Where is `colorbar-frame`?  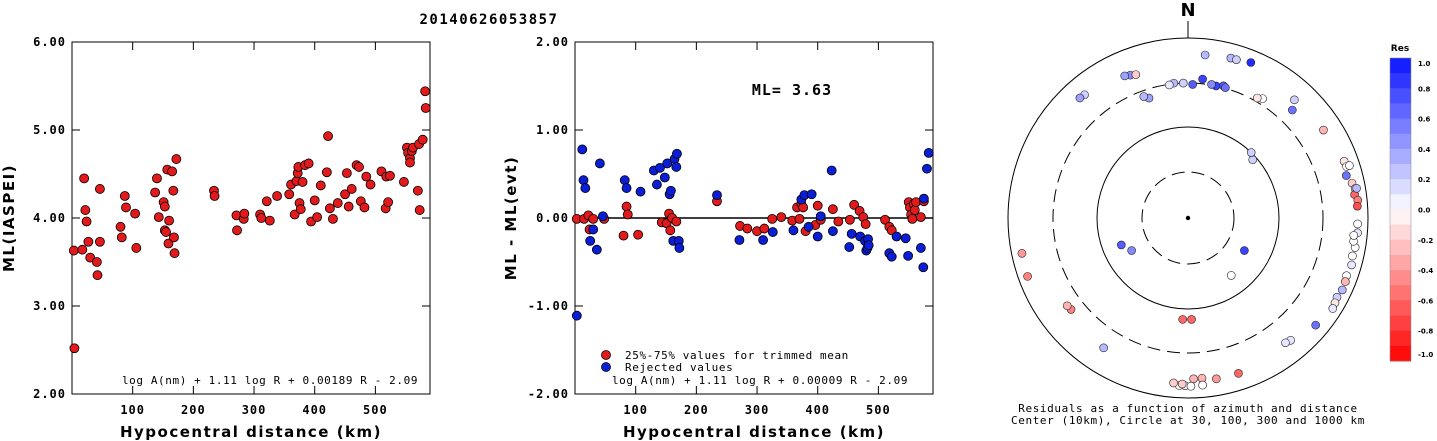
colorbar-frame is located at coordinates (1400, 209).